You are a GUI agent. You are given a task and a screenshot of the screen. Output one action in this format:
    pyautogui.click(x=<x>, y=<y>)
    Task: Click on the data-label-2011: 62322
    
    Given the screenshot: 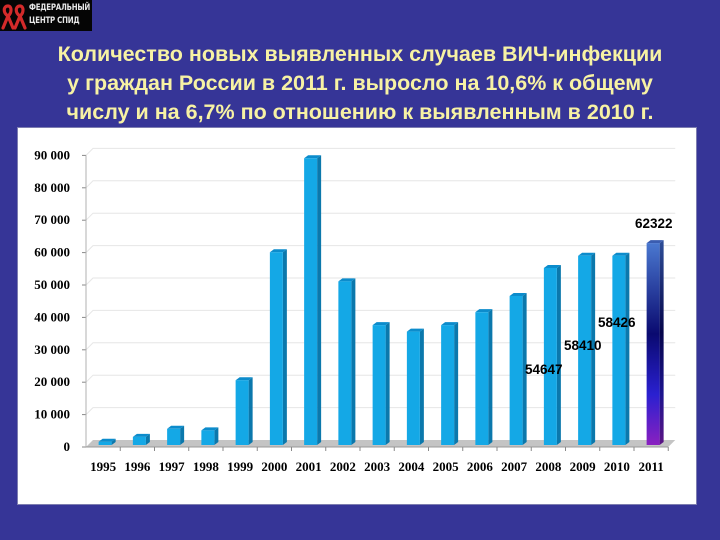 What is the action you would take?
    pyautogui.click(x=654, y=223)
    